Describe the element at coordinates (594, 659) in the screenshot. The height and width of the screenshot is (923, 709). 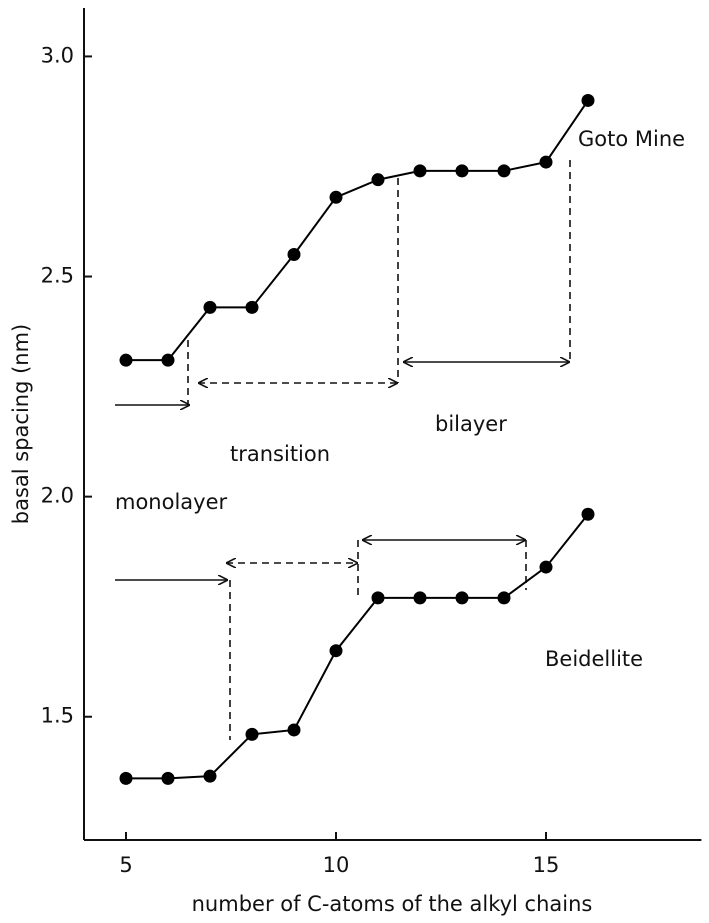
I see `series-label: Beidellite` at that location.